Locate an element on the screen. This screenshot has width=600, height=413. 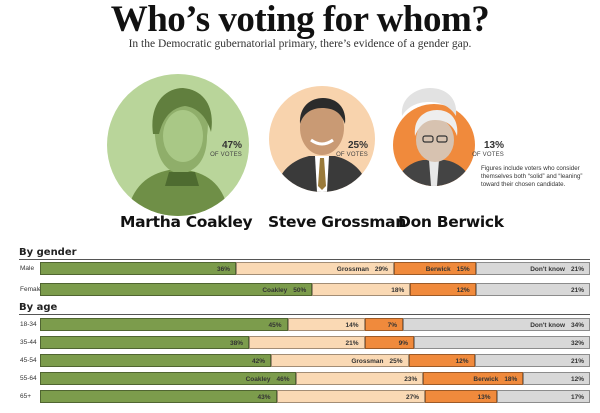
bar-value-label: 23% is located at coordinates (411, 379).